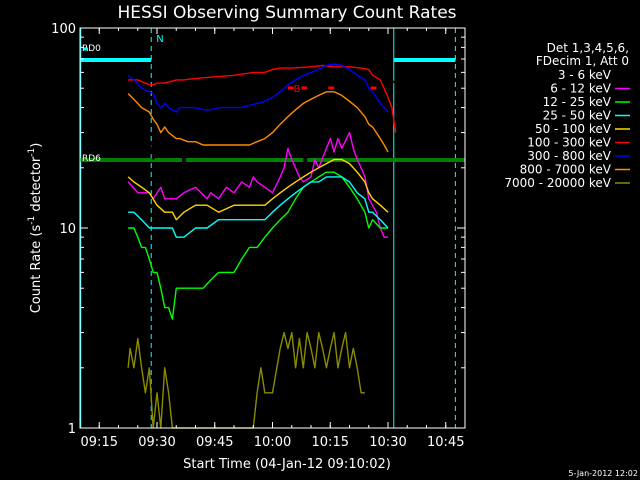 The height and width of the screenshot is (480, 640). Describe the element at coordinates (577, 102) in the screenshot. I see `legend-label-2: 12 - 25 keV` at that location.